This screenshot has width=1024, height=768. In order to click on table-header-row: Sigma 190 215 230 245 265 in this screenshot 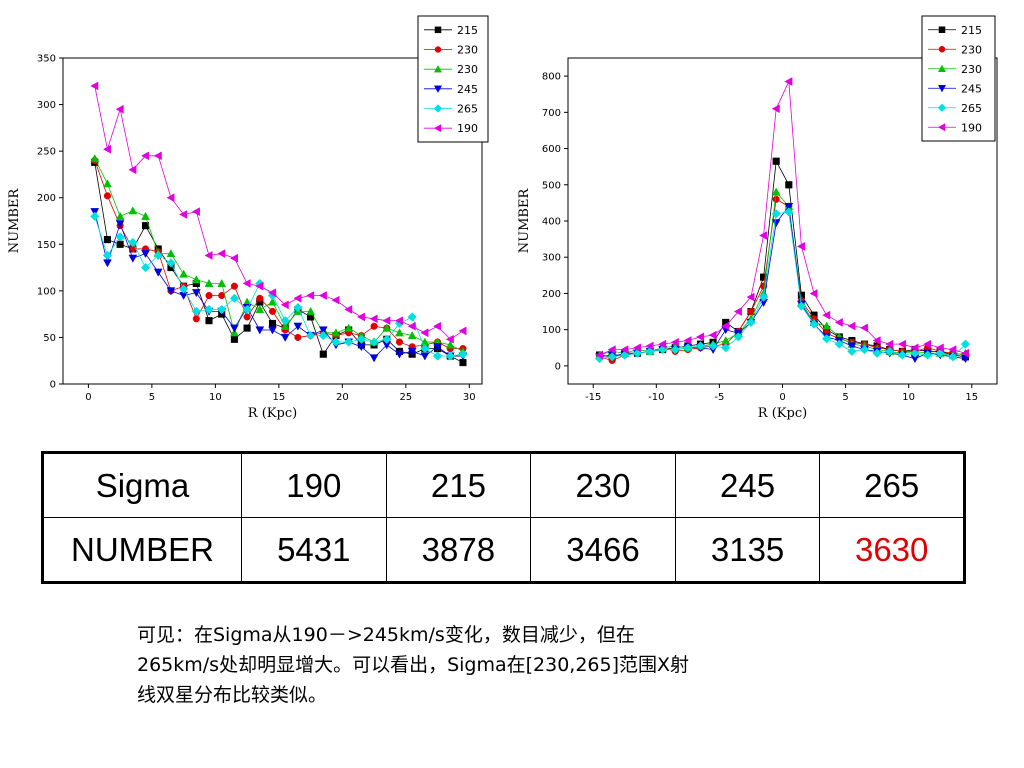, I will do `click(503, 485)`.